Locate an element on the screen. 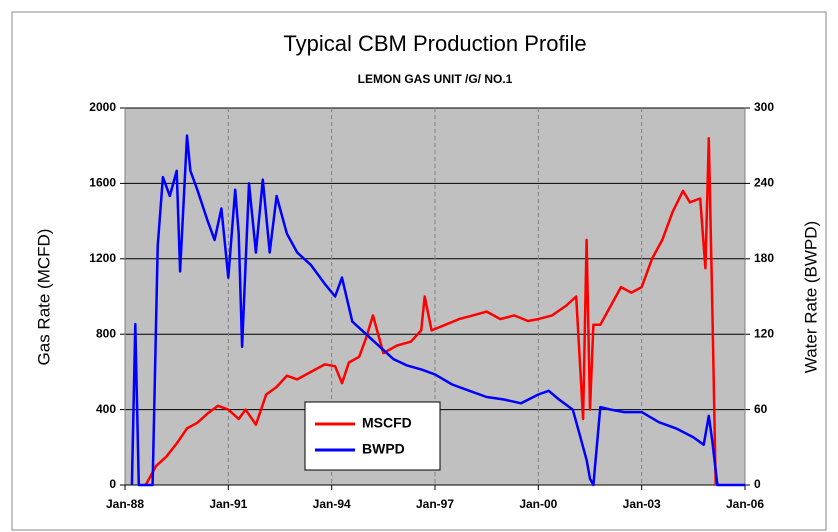 The width and height of the screenshot is (838, 532). legend-box is located at coordinates (372, 436).